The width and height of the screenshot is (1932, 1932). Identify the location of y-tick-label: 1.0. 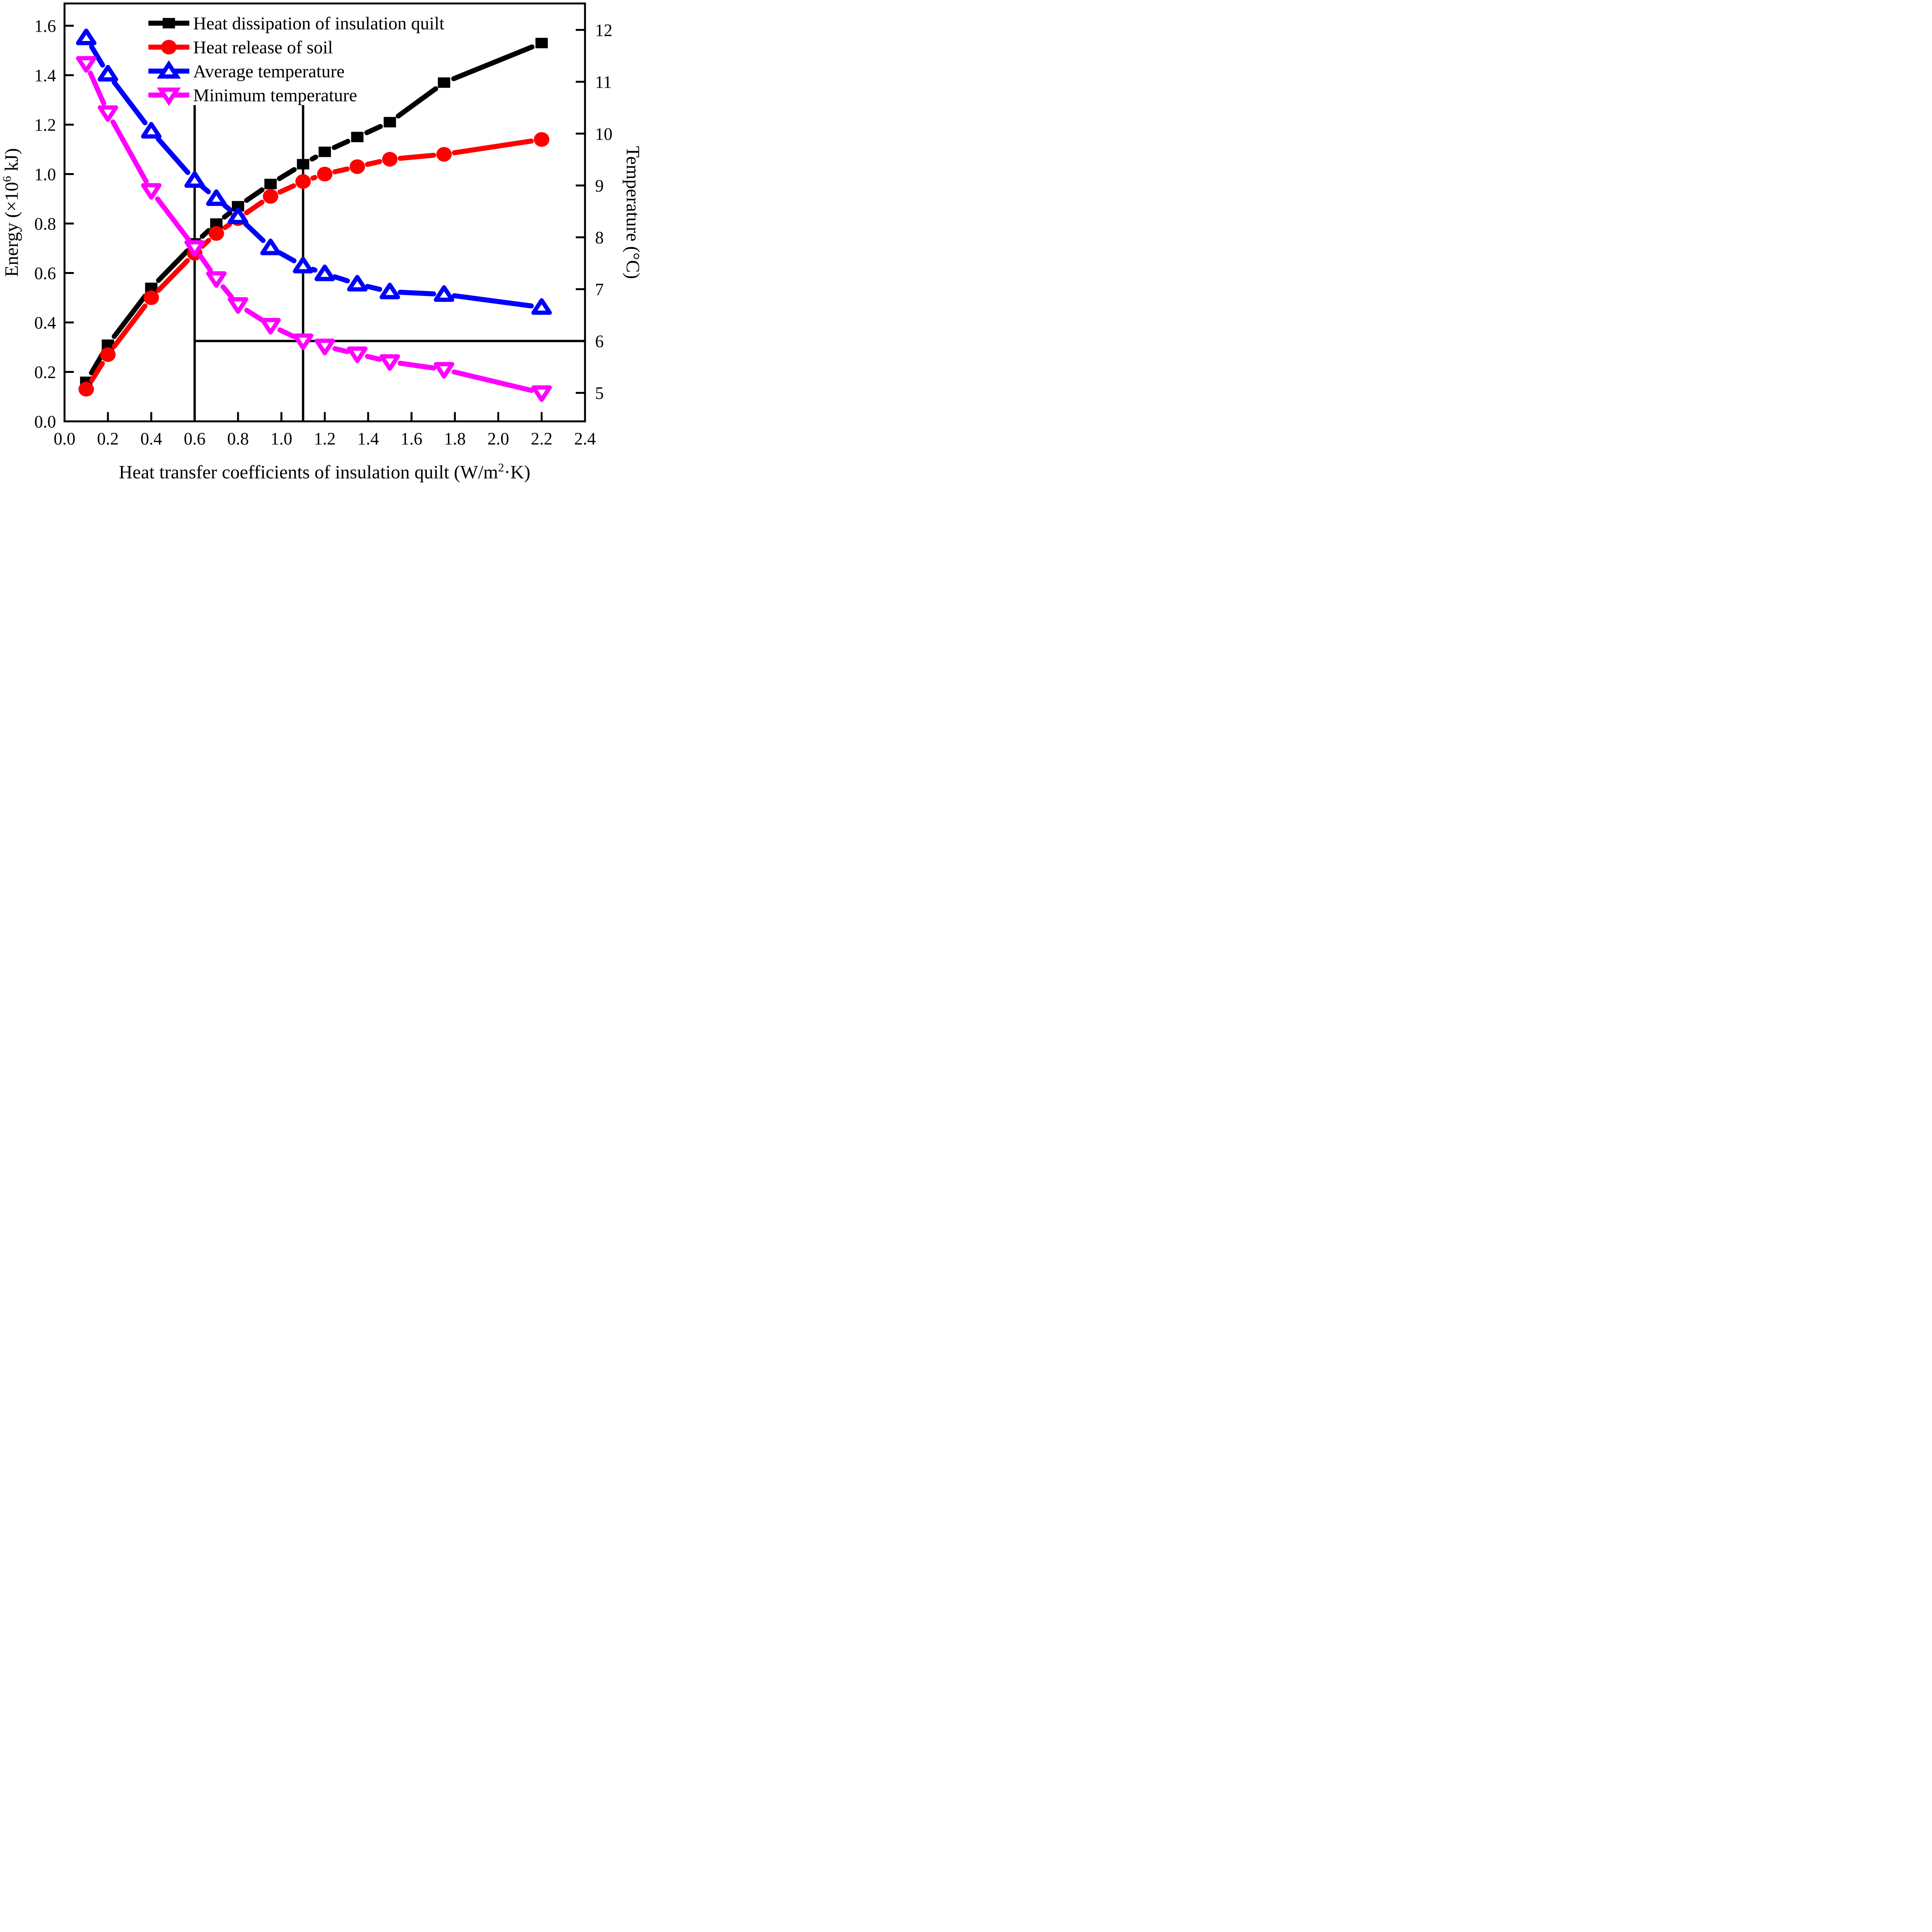
(45, 175).